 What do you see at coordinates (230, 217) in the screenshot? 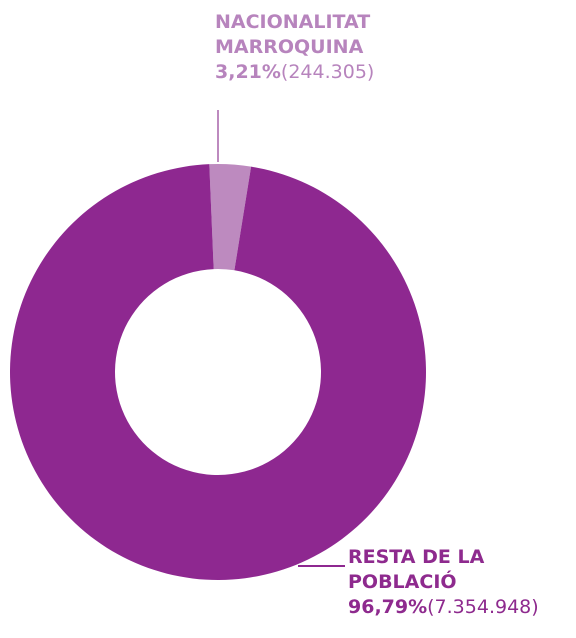
I see `donut-slice` at bounding box center [230, 217].